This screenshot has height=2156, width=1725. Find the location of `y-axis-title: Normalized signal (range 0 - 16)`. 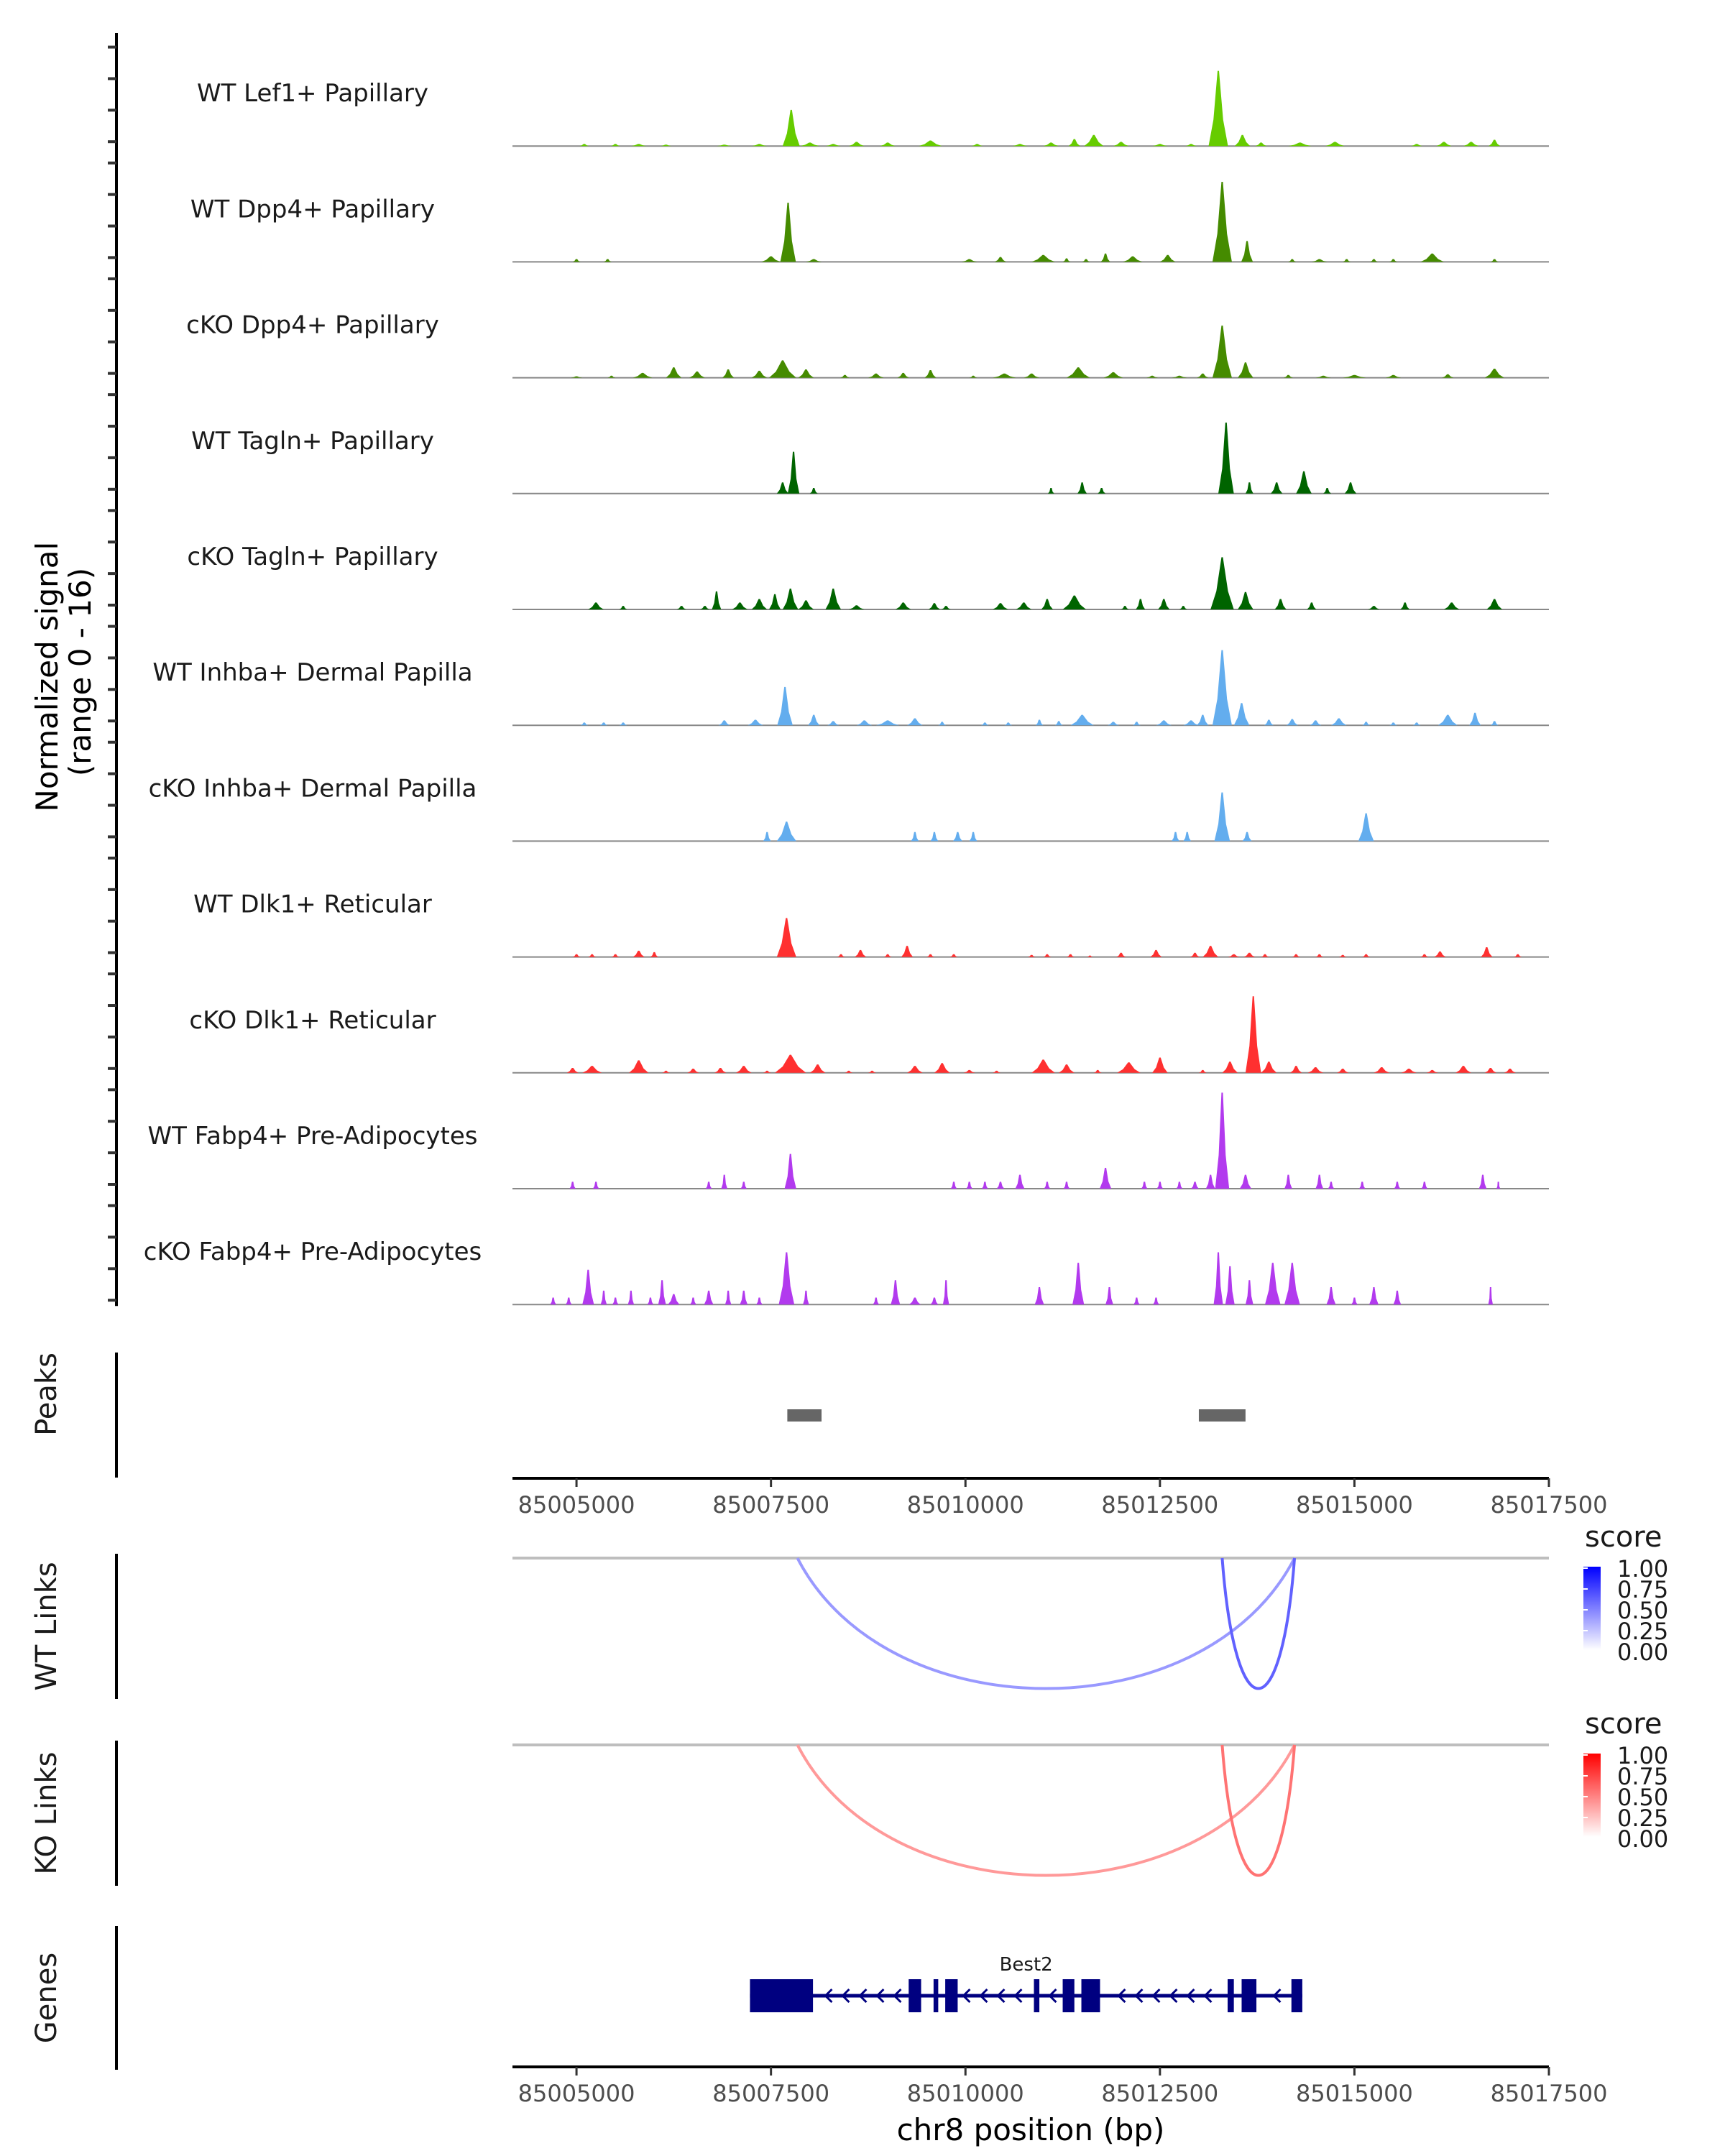

y-axis-title: Normalized signal (range 0 - 16) is located at coordinates (63, 671).